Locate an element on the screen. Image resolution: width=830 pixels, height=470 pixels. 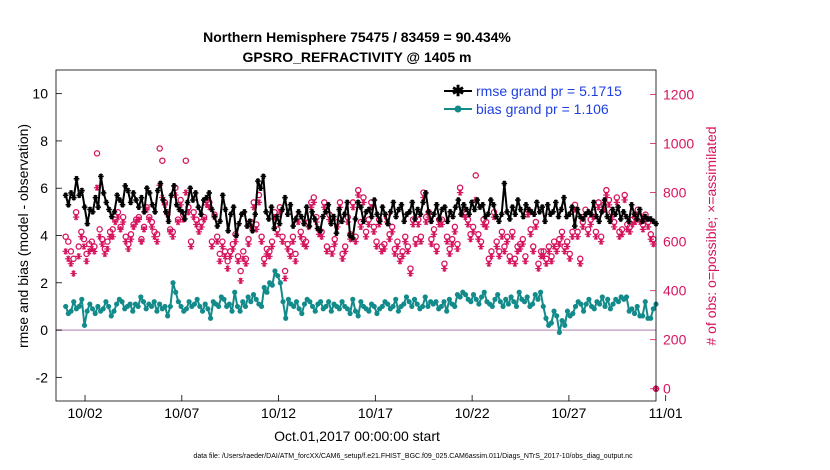
legend-box is located at coordinates (543, 102).